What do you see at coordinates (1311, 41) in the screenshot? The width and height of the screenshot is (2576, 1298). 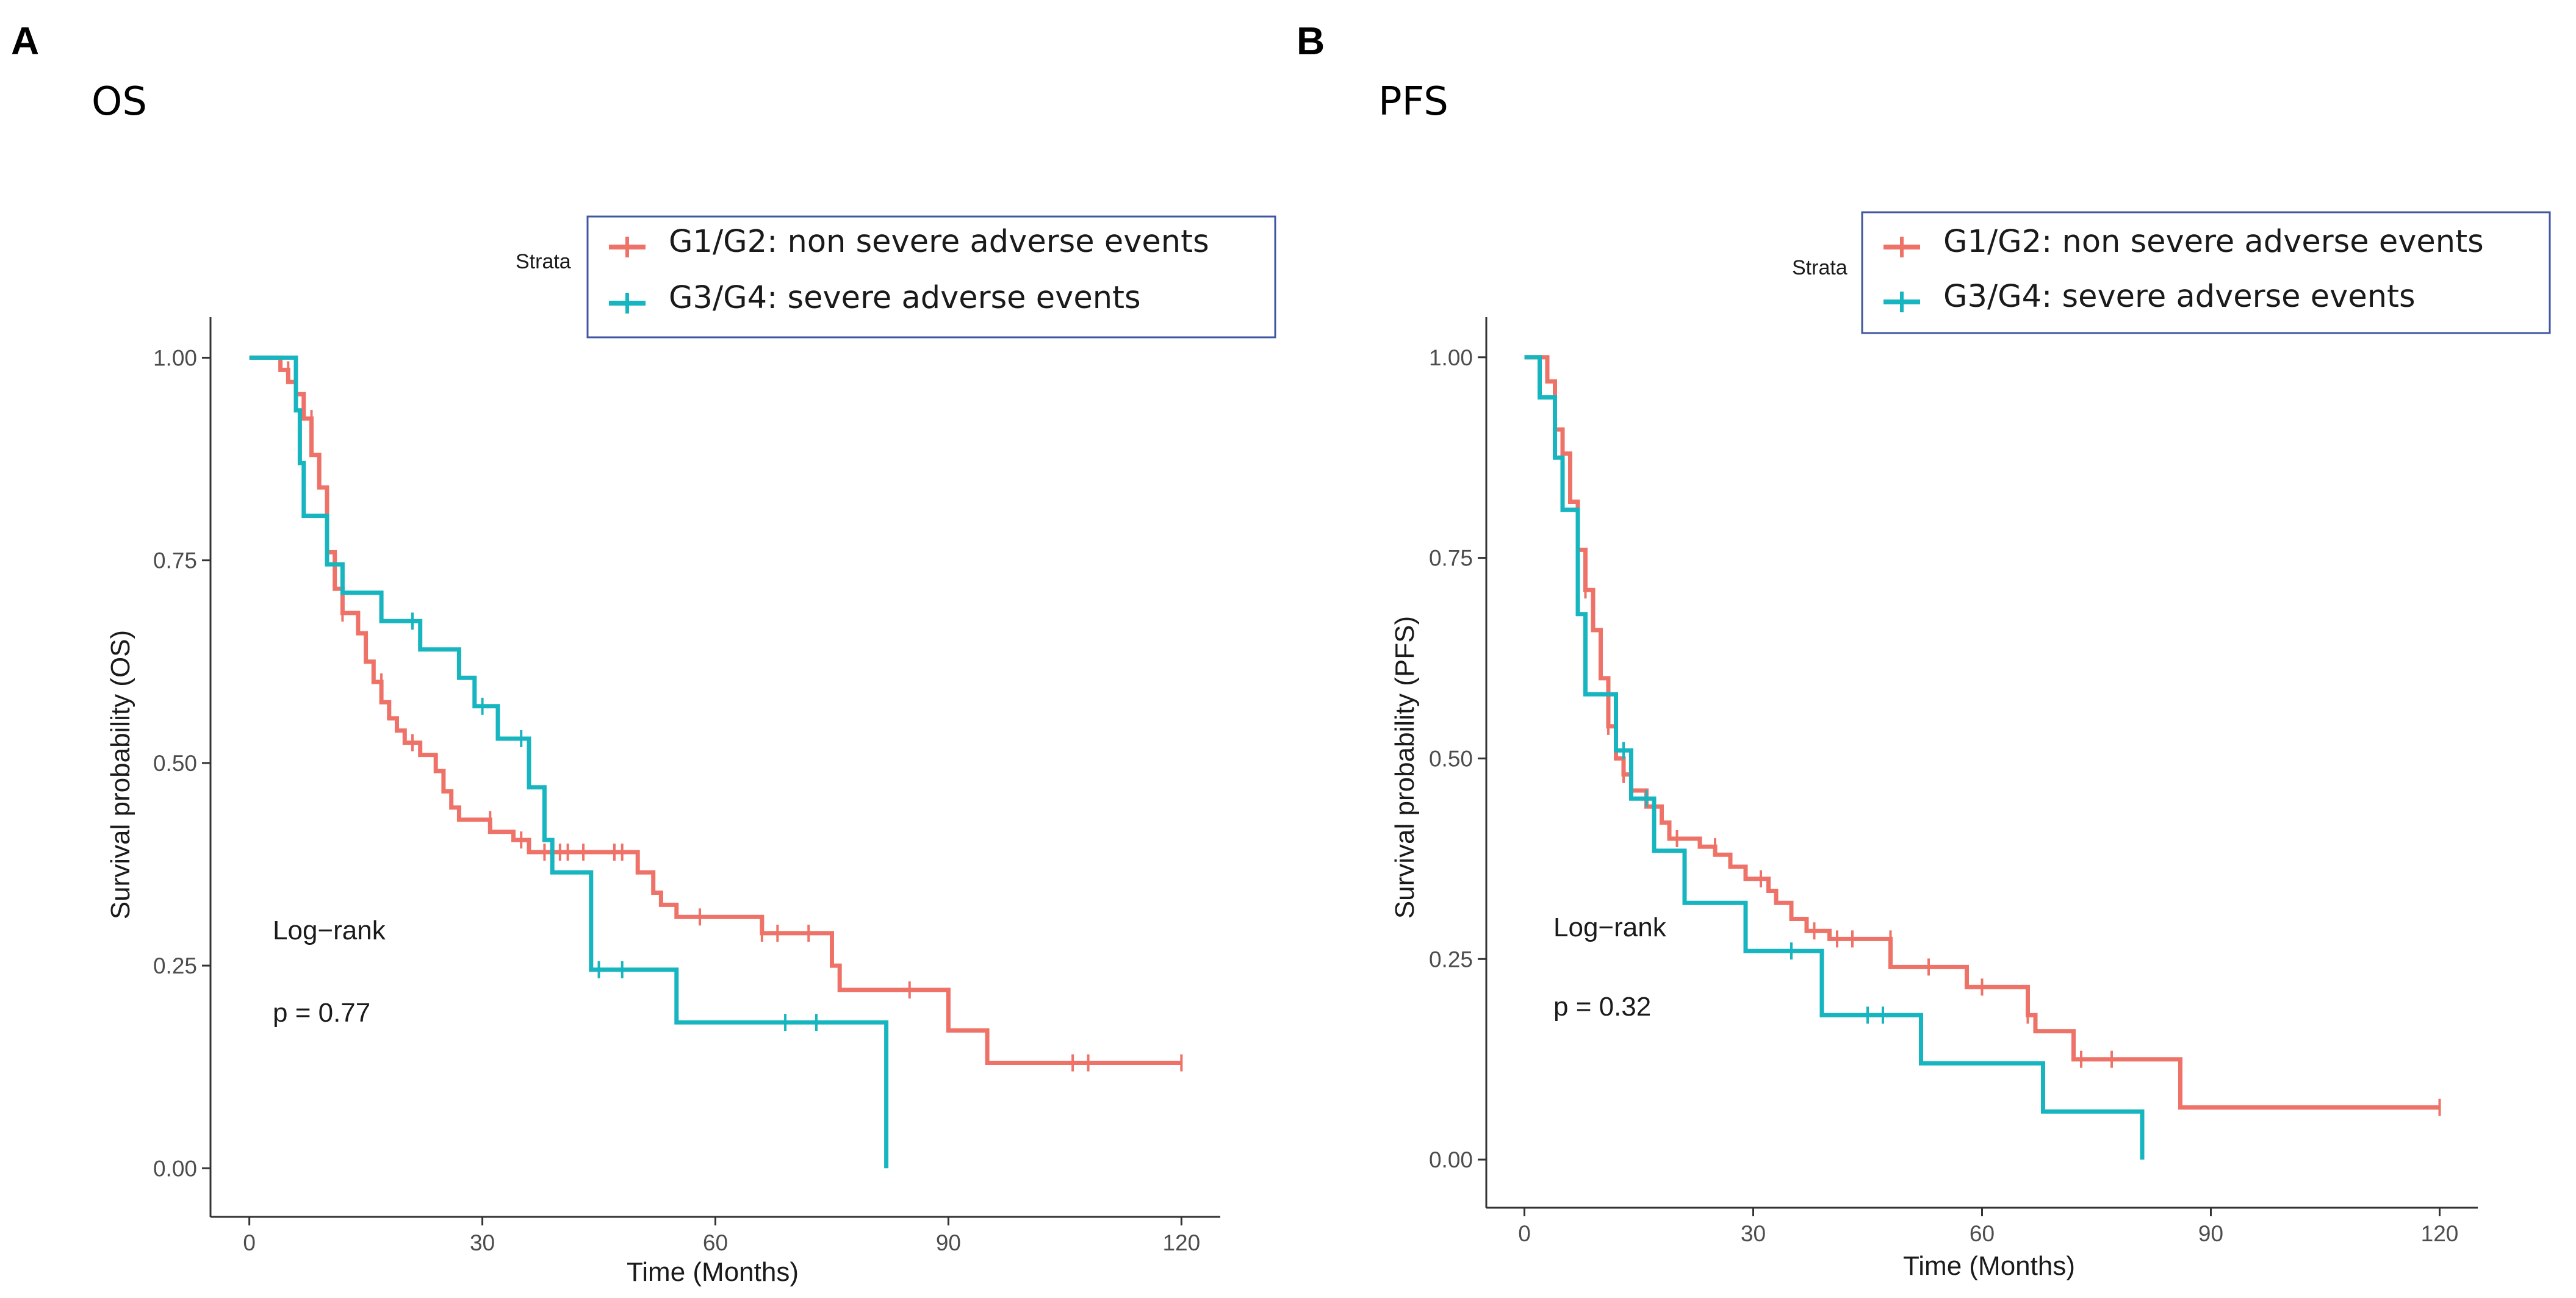 I see `panel-label-b: B` at bounding box center [1311, 41].